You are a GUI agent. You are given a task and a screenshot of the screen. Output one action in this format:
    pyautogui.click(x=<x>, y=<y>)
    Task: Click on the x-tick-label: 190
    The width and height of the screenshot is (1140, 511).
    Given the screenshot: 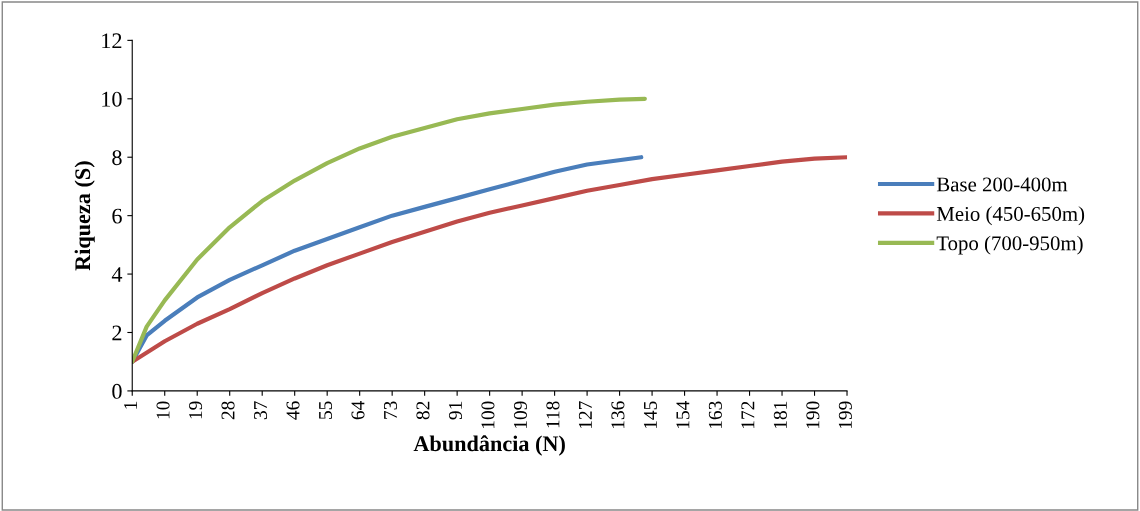 What is the action you would take?
    pyautogui.click(x=813, y=415)
    